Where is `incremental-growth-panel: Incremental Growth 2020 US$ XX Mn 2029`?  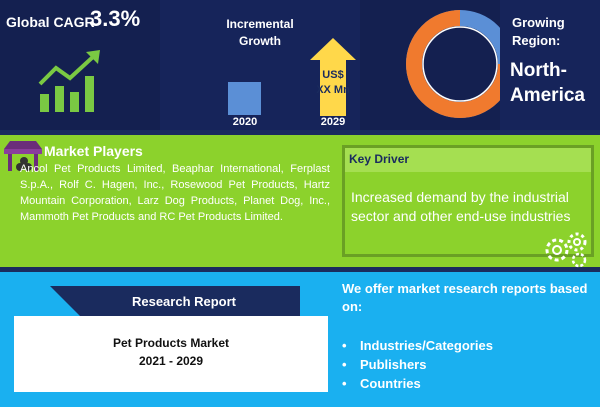 incremental-growth-panel: Incremental Growth 2020 US$ XX Mn 2029 is located at coordinates (260, 65).